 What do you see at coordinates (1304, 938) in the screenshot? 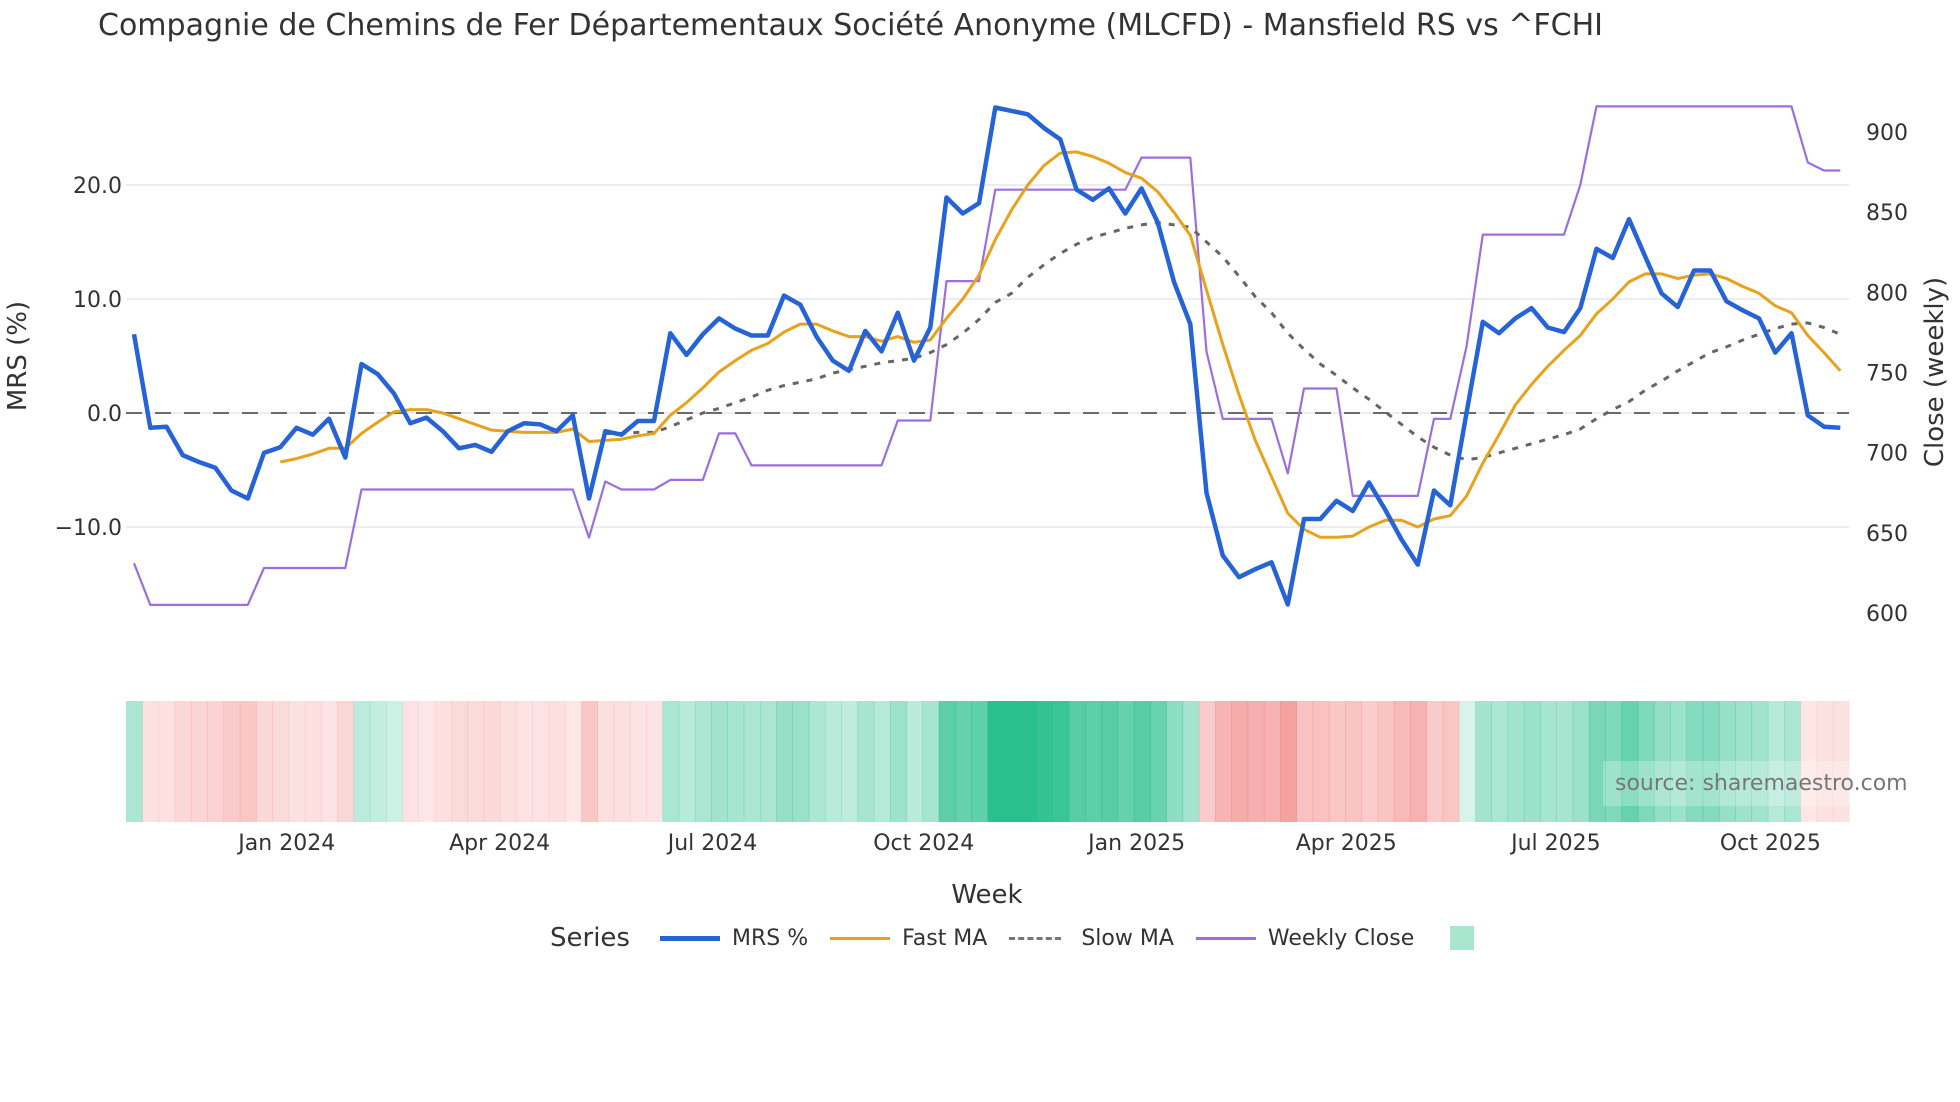
I see `legend-item-weekly-close: Weekly Close` at bounding box center [1304, 938].